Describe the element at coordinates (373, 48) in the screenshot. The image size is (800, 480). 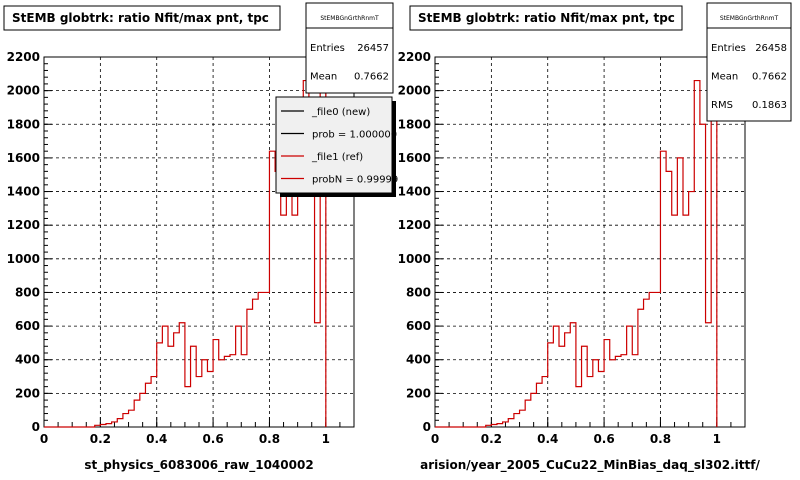
I see `stats-row-value: 26457` at that location.